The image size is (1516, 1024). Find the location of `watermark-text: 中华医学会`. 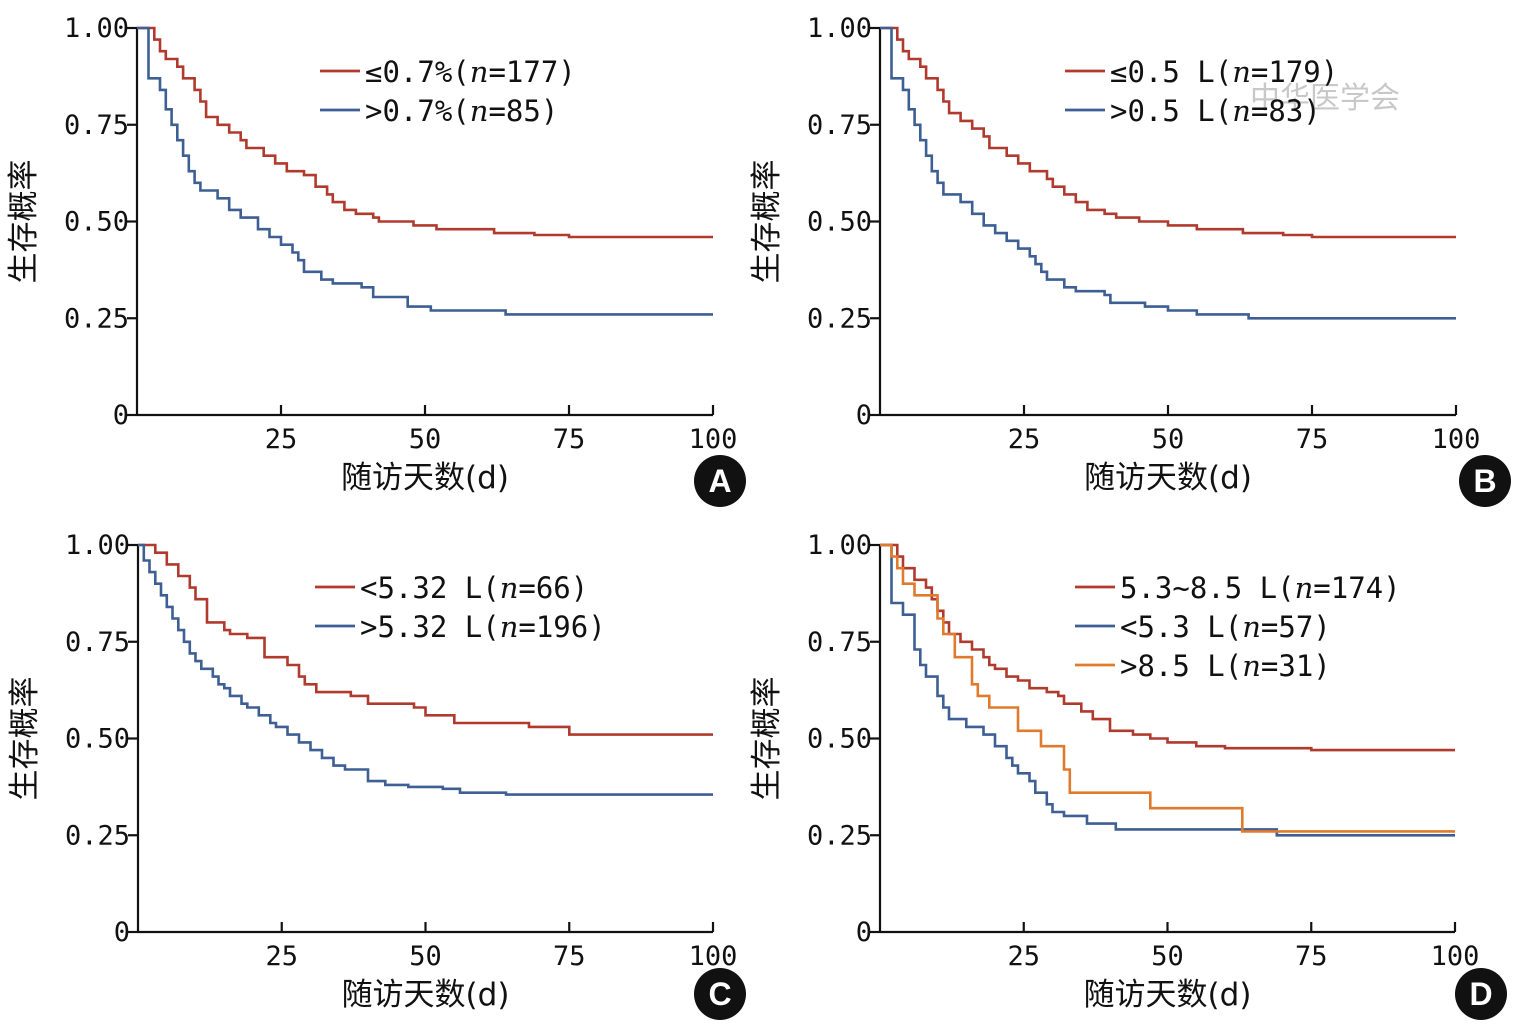

watermark-text: 中华医学会 is located at coordinates (1325, 98).